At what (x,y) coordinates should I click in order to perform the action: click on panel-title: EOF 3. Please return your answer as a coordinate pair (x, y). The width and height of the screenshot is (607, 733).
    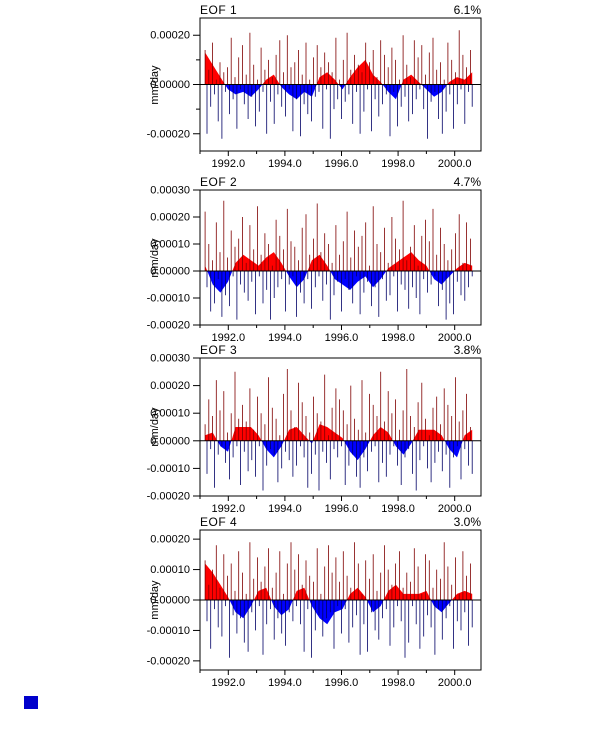
    Looking at the image, I should click on (219, 350).